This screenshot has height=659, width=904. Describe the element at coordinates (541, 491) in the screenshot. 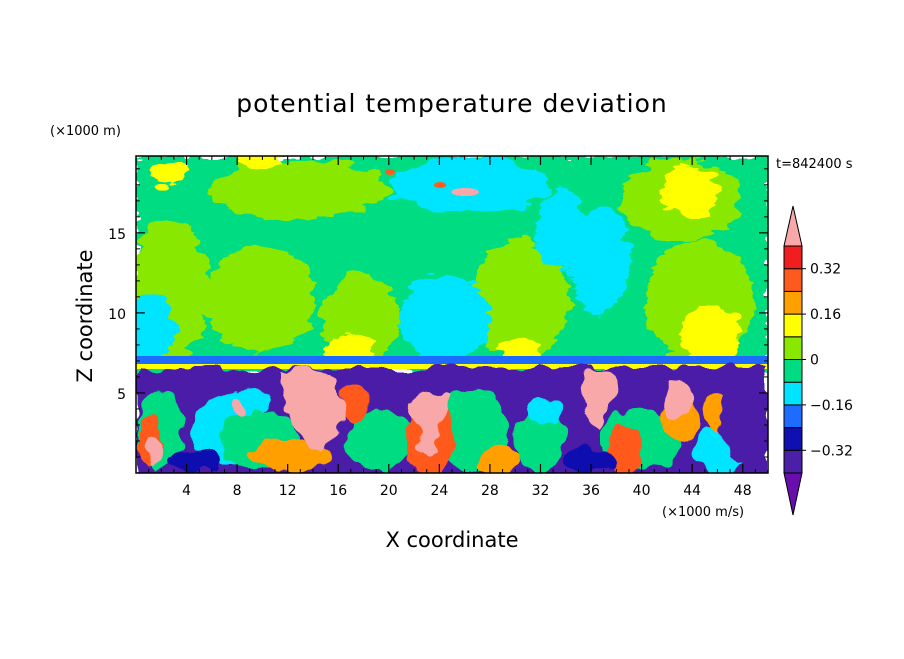

I see `x-tick-label: 32` at that location.